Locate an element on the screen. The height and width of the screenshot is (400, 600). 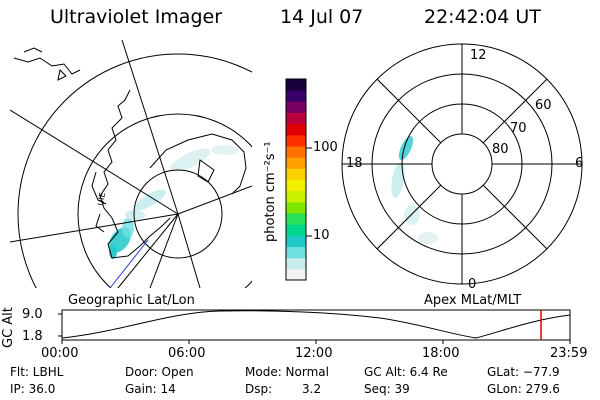
colorbar is located at coordinates (296, 180).